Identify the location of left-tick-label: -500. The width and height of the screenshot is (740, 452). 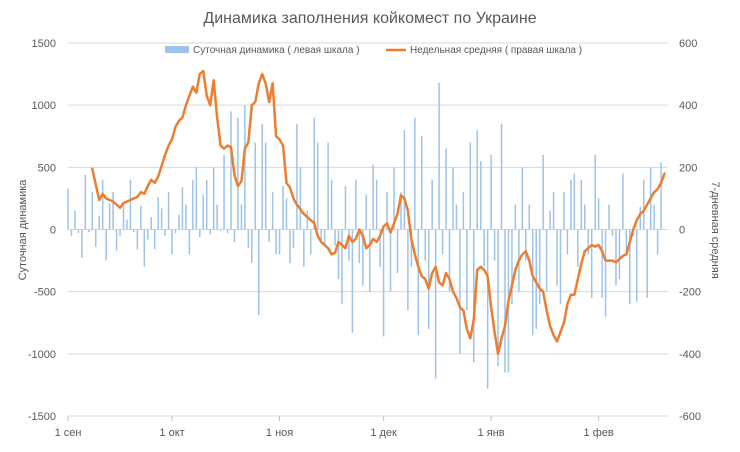
(45, 293).